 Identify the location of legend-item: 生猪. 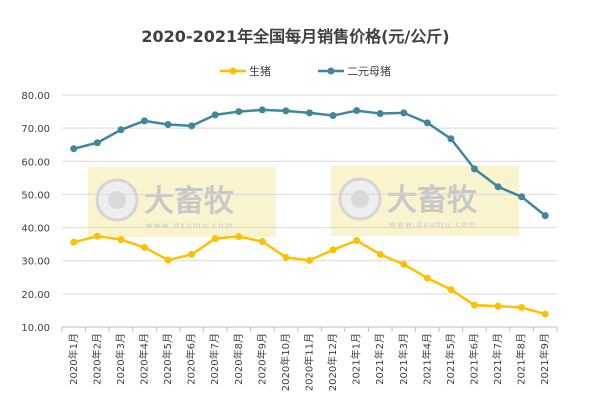
(245, 71).